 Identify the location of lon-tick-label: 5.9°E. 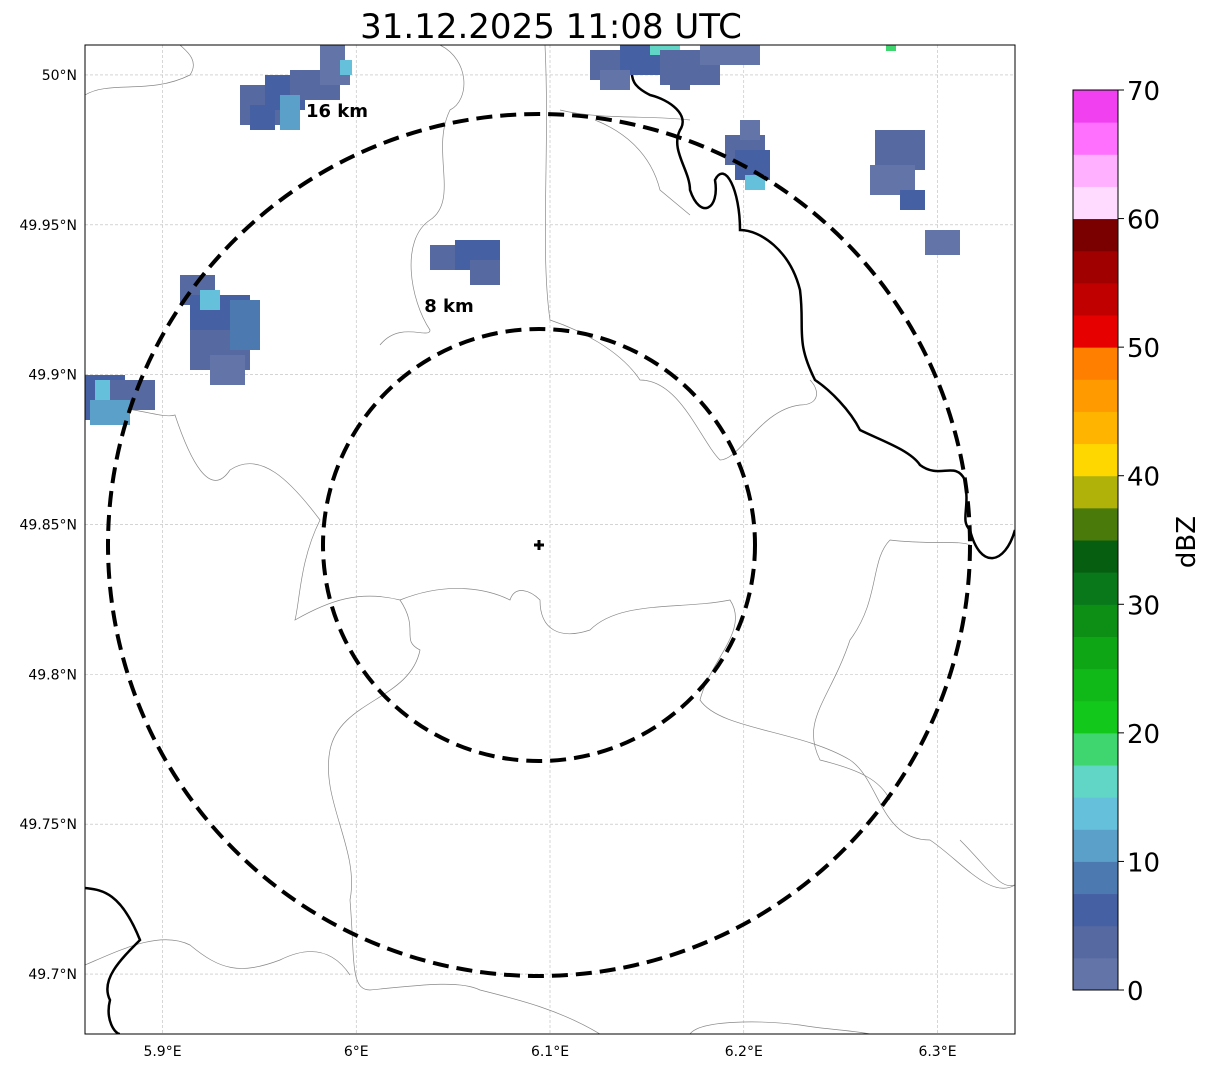
(162, 1052).